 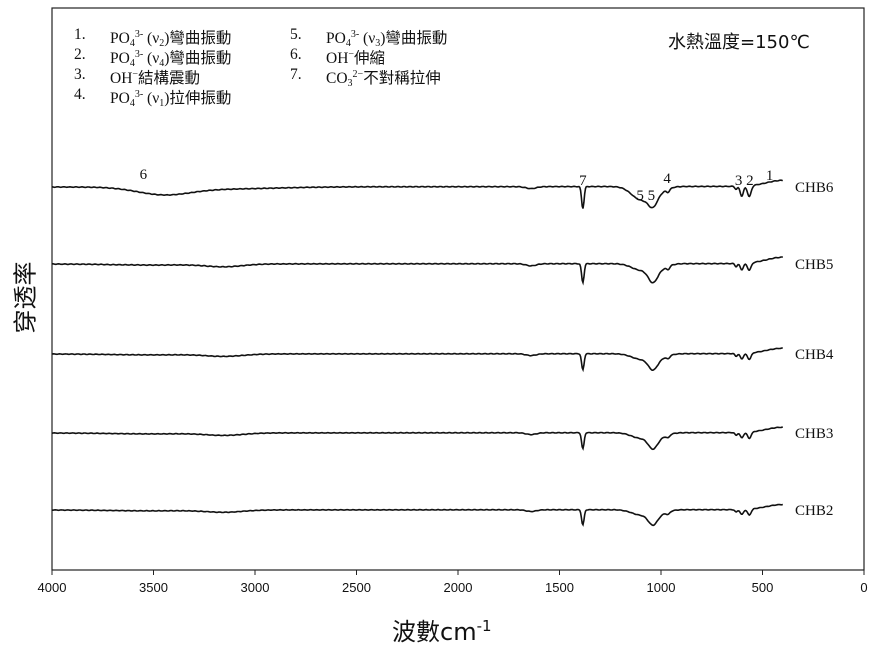 What do you see at coordinates (814, 434) in the screenshot?
I see `series-label: CHB3` at bounding box center [814, 434].